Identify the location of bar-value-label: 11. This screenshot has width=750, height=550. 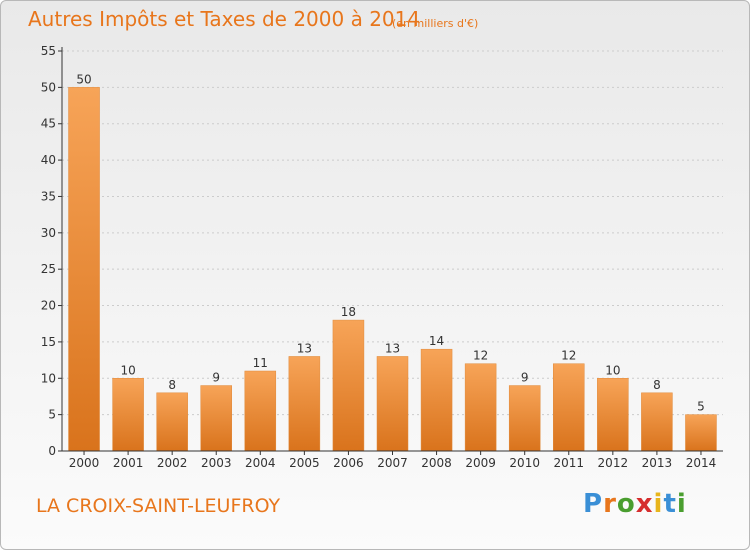
(260, 363).